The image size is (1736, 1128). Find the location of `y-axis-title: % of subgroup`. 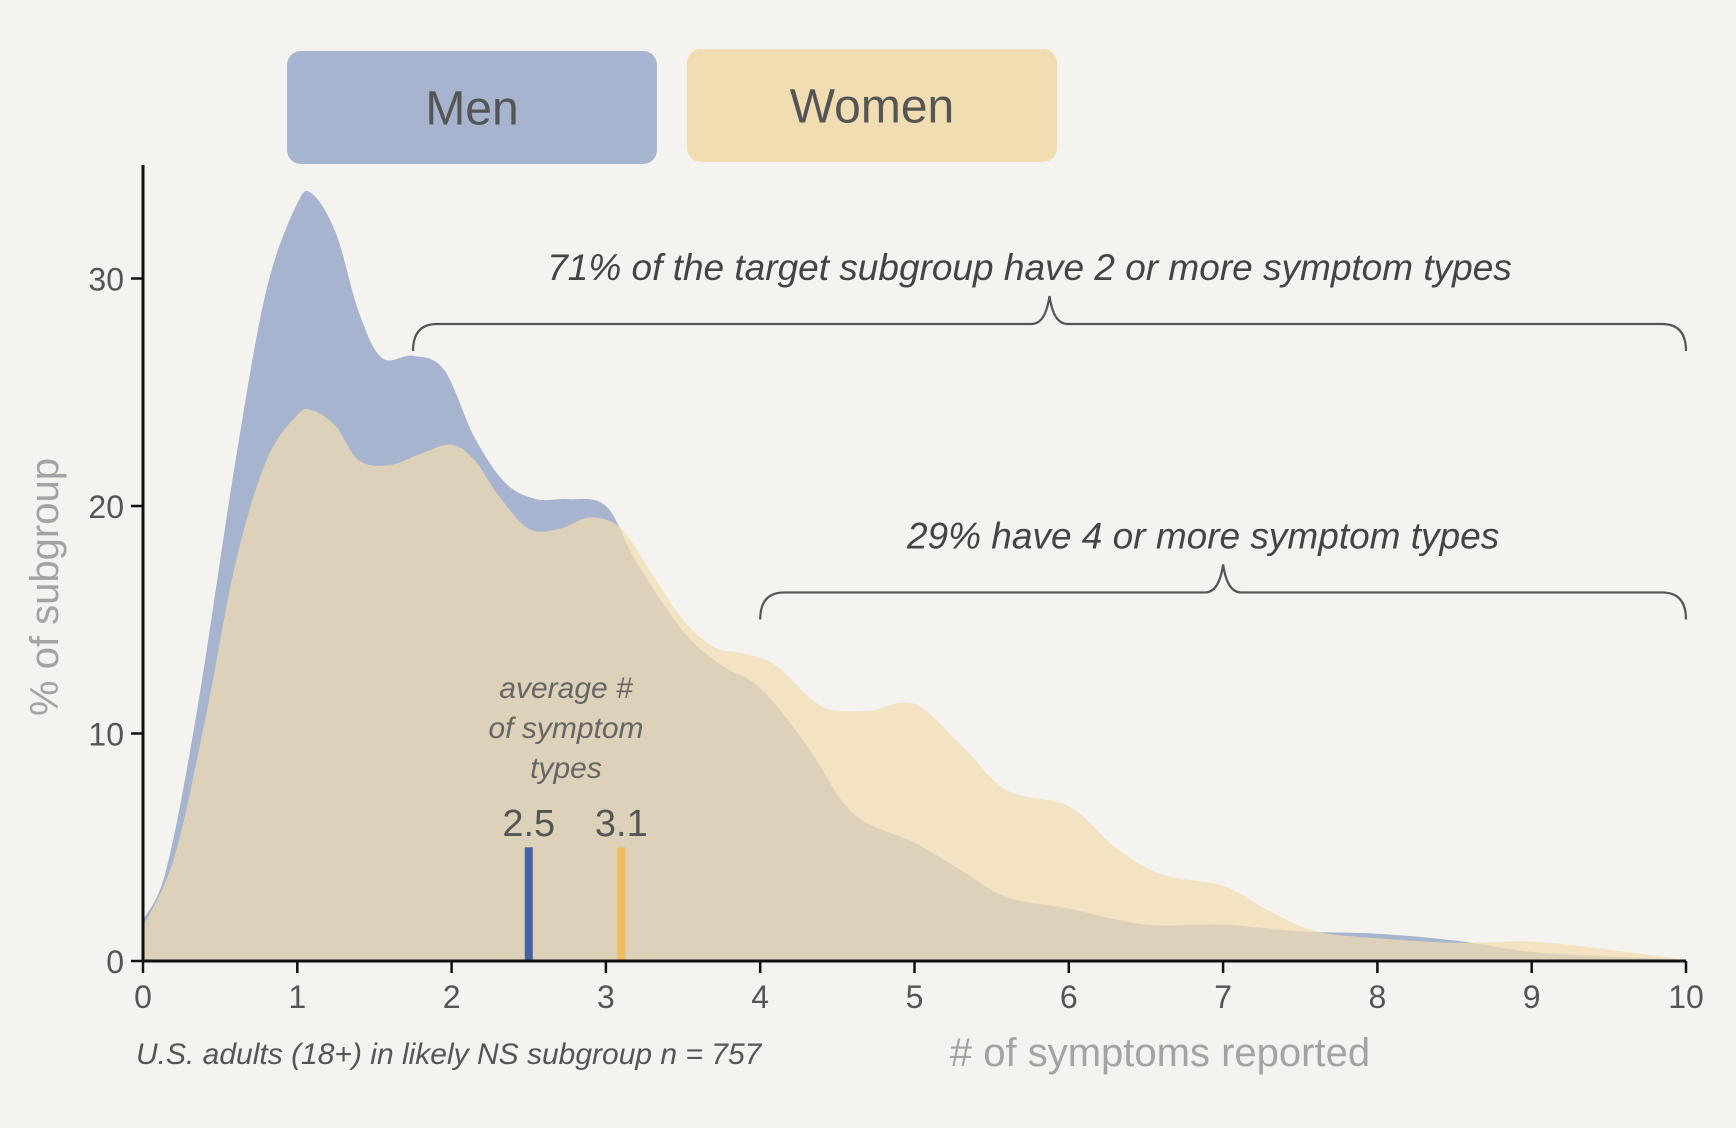

y-axis-title: % of subgroup is located at coordinates (45, 587).